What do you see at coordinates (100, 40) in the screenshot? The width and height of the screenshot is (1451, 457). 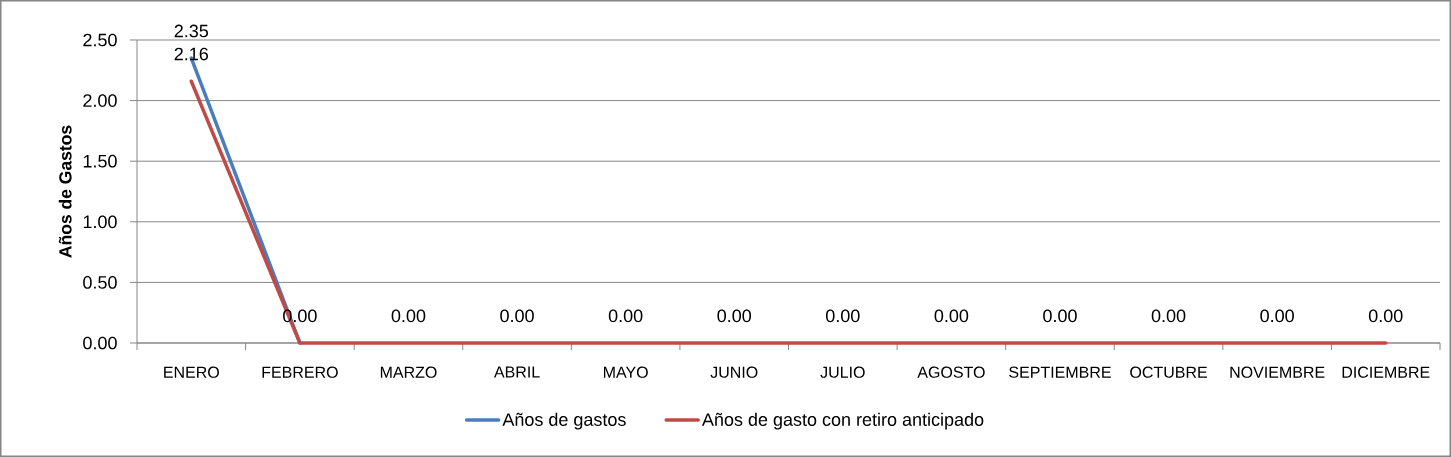 I see `y-tick-label: 2.50` at bounding box center [100, 40].